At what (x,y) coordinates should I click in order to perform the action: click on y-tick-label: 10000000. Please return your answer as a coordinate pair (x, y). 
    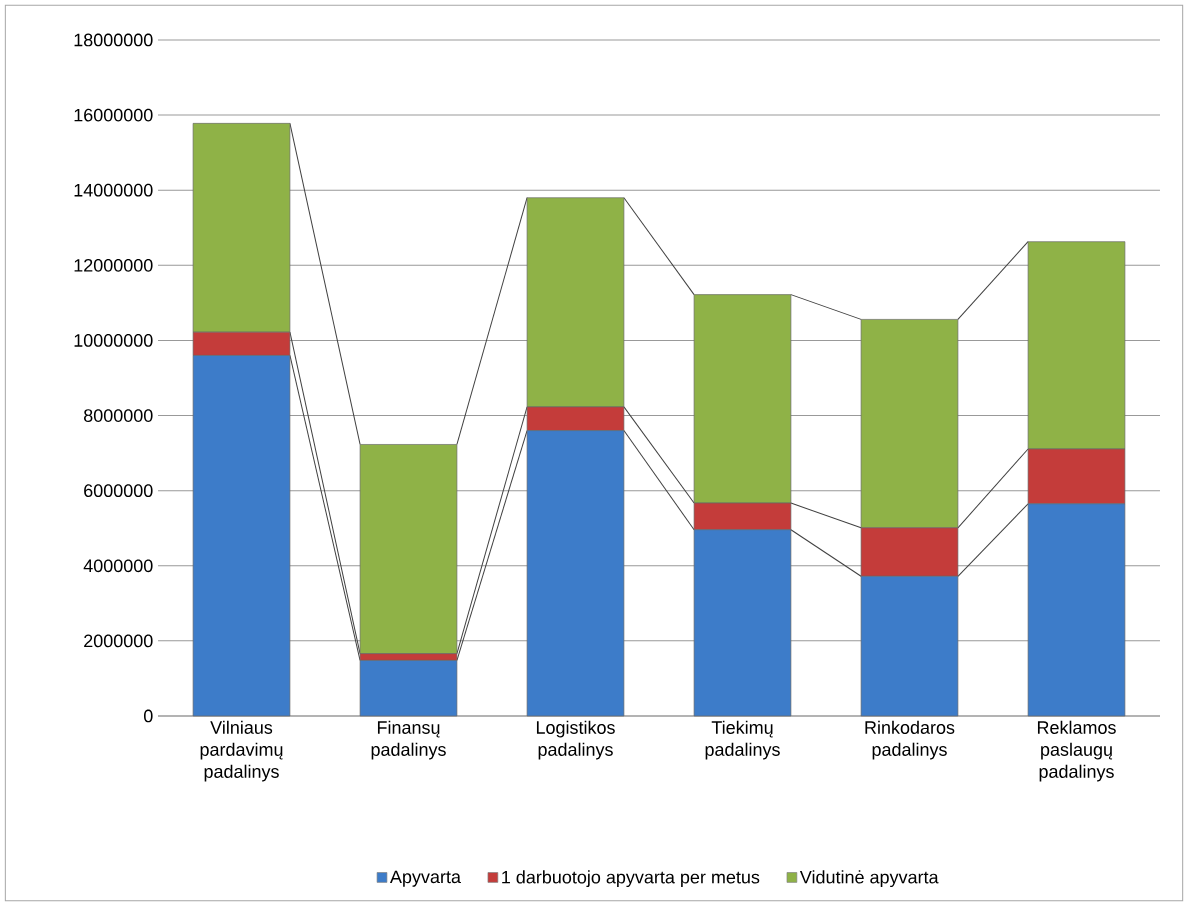
    Looking at the image, I should click on (113, 340).